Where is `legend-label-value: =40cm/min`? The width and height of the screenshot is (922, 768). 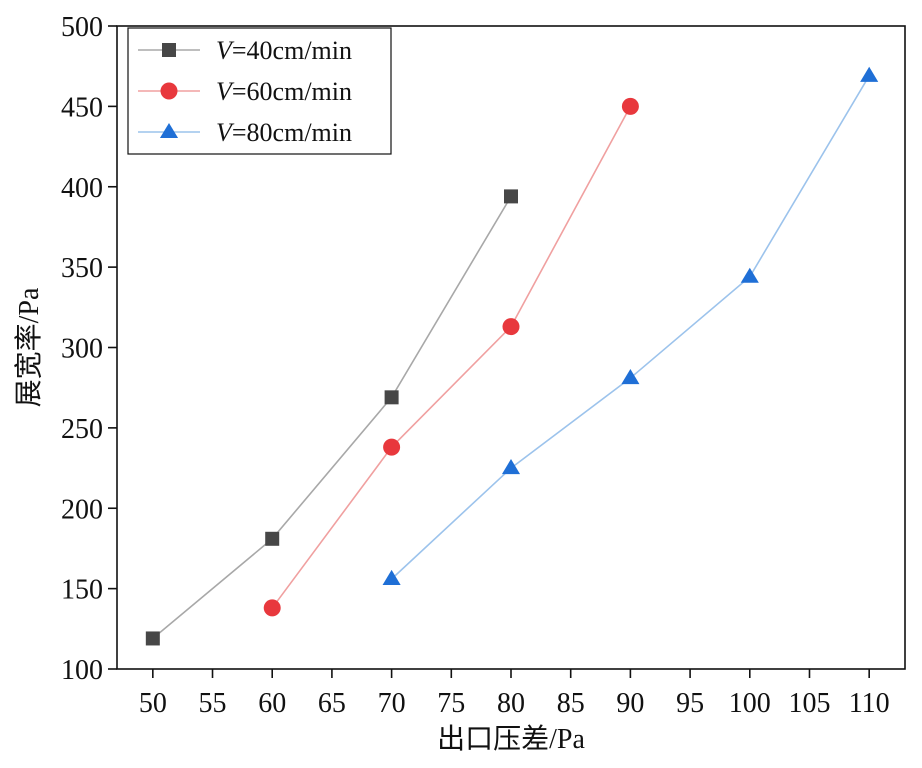
legend-label-value: =40cm/min is located at coordinates (292, 50).